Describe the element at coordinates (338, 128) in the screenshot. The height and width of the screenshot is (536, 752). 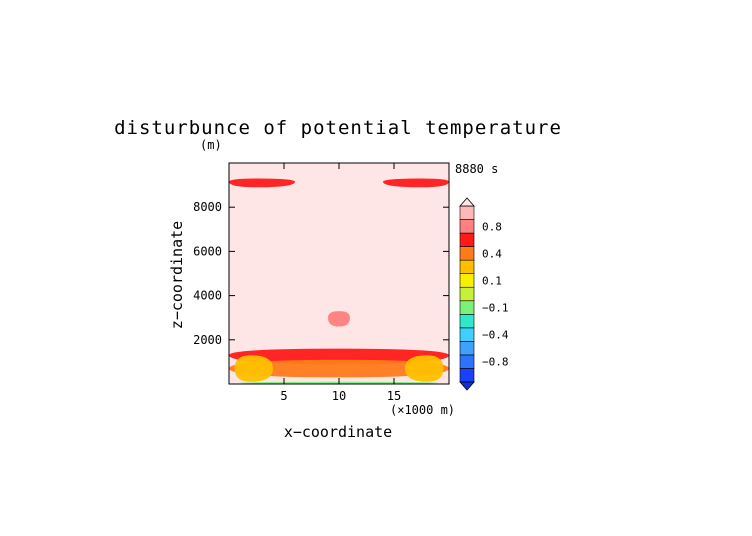
I see `chart-title: disturbunce of potential temperature` at that location.